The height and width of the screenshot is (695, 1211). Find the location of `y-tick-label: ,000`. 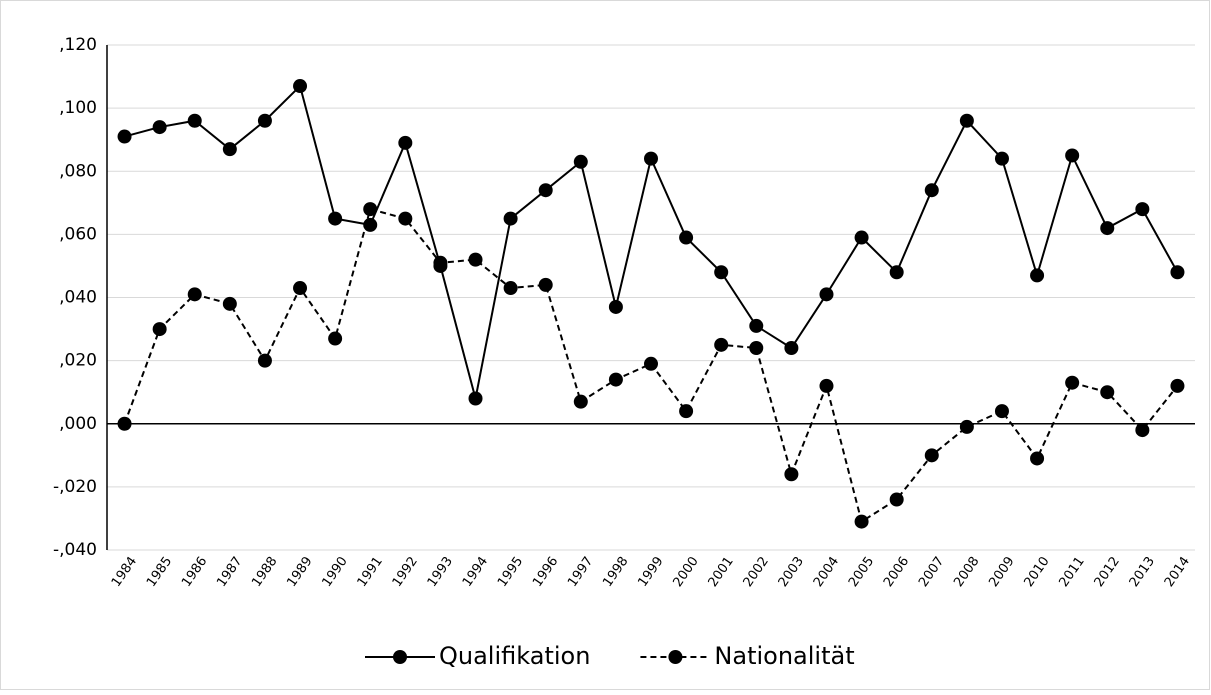

y-tick-label: ,000 is located at coordinates (78, 424).